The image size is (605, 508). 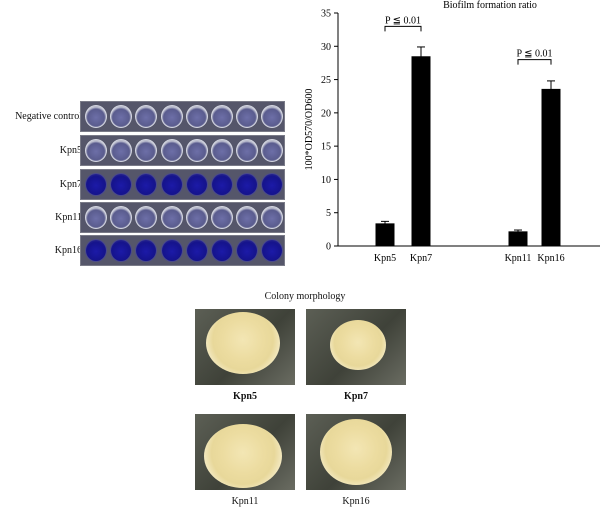 What do you see at coordinates (385, 234) in the screenshot?
I see `bar-kpn5` at bounding box center [385, 234].